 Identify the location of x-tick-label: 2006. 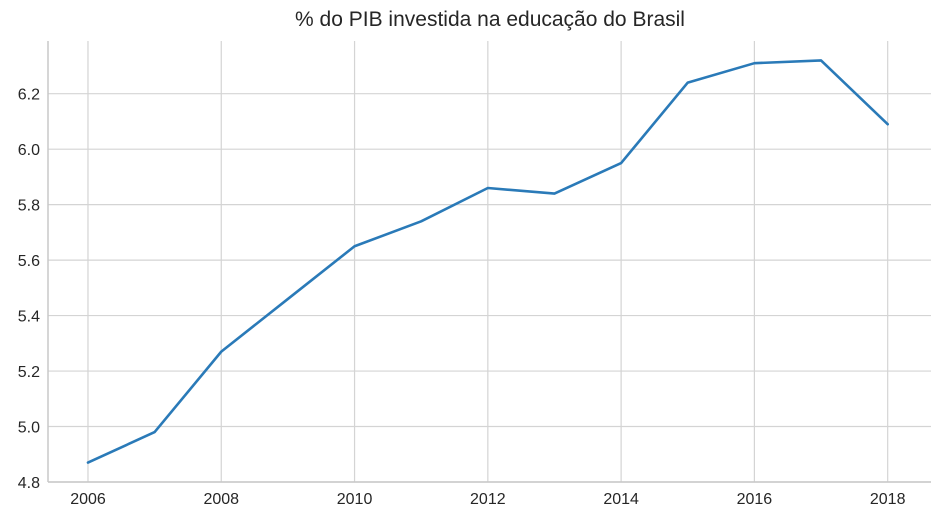
(88, 499).